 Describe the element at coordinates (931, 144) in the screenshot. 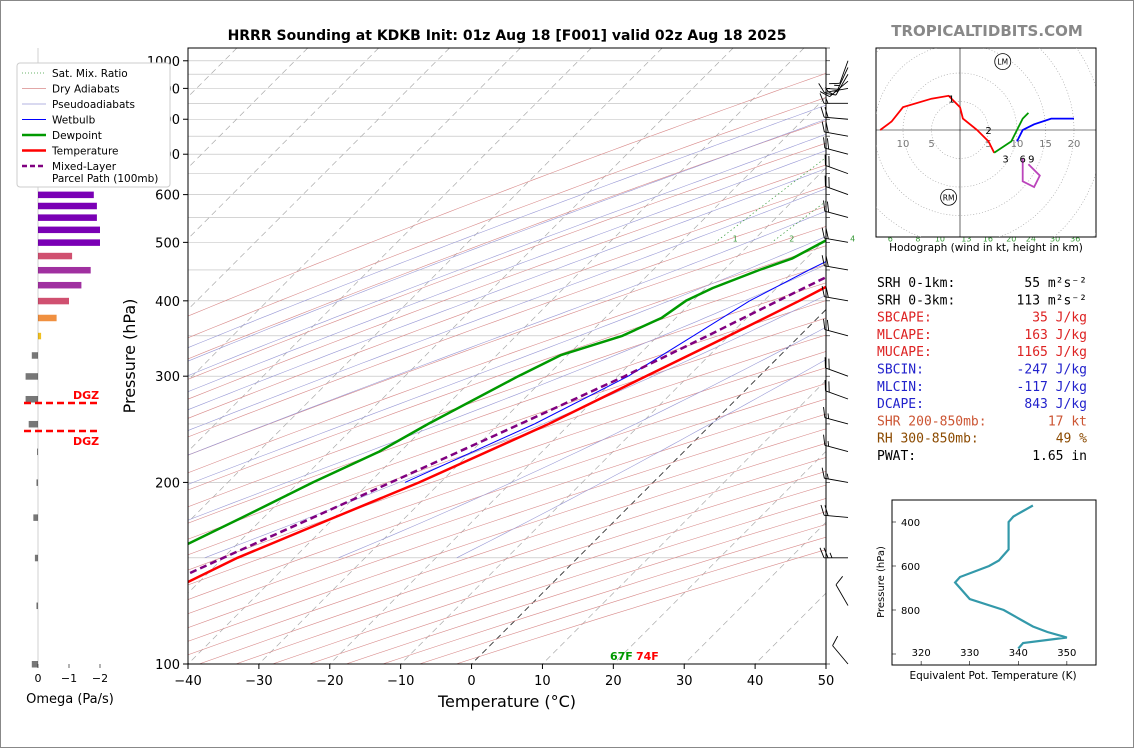

I see `hodo-ring-label: 5` at that location.